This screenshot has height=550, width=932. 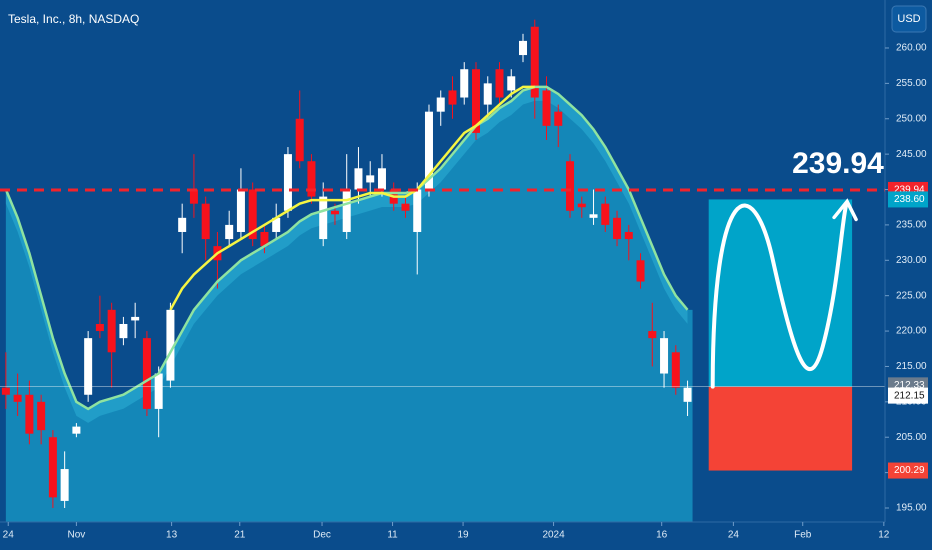 I want to click on y-tick-label: 215.00, so click(x=911, y=366).